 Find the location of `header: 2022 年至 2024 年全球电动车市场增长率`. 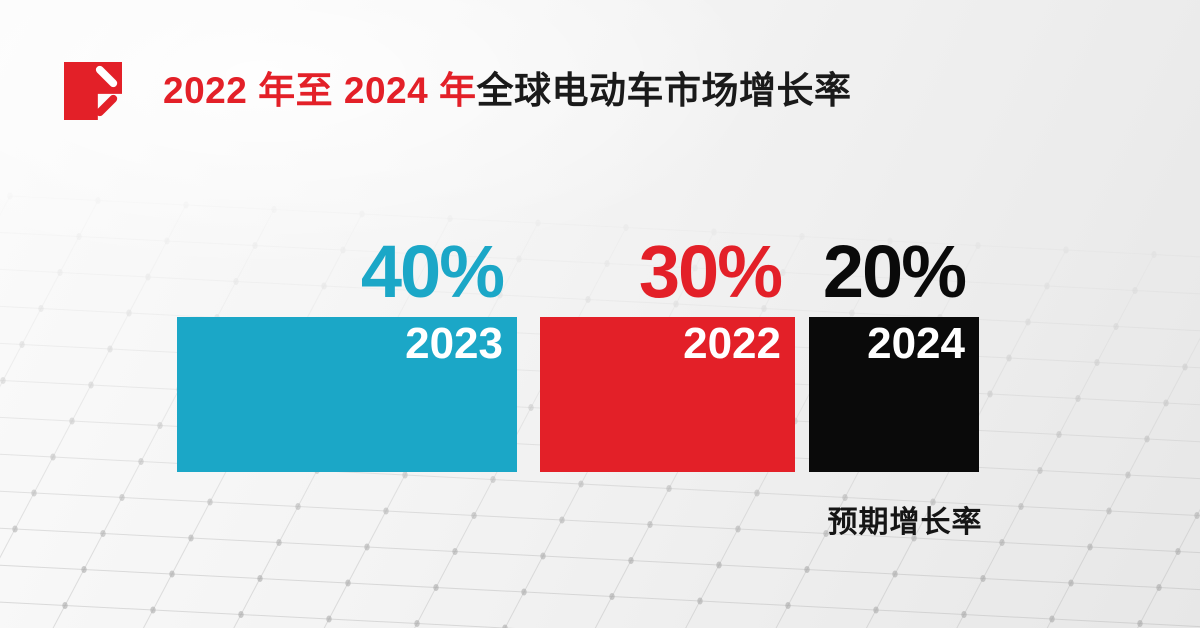

header: 2022 年至 2024 年全球电动车市场增长率 is located at coordinates (457, 91).